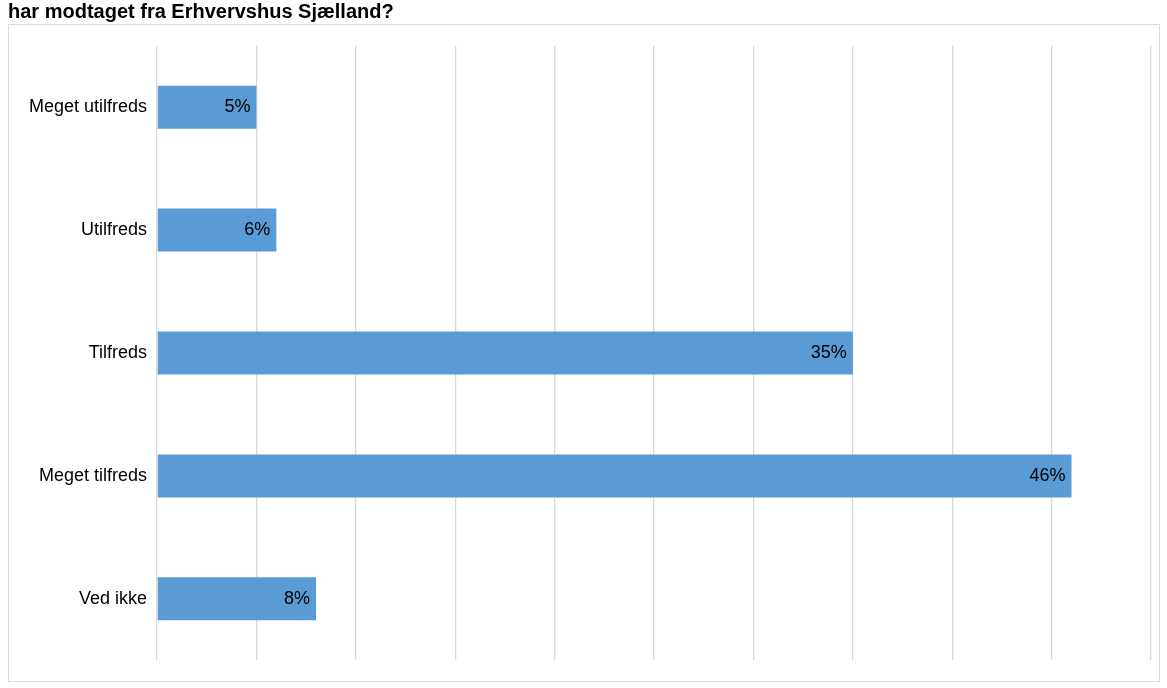 This screenshot has height=688, width=1167. I want to click on data-label: 8%, so click(297, 597).